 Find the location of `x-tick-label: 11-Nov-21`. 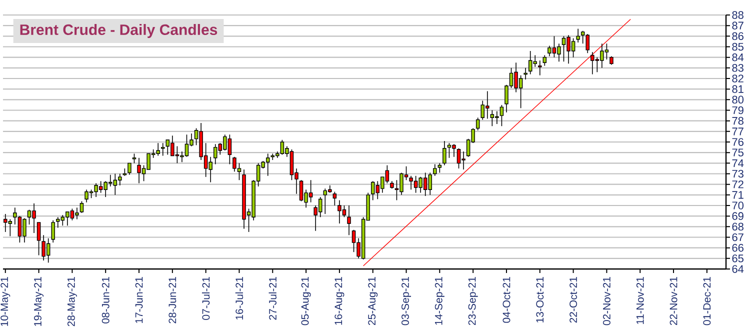

x-tick-label: 11-Nov-21 is located at coordinates (640, 300).